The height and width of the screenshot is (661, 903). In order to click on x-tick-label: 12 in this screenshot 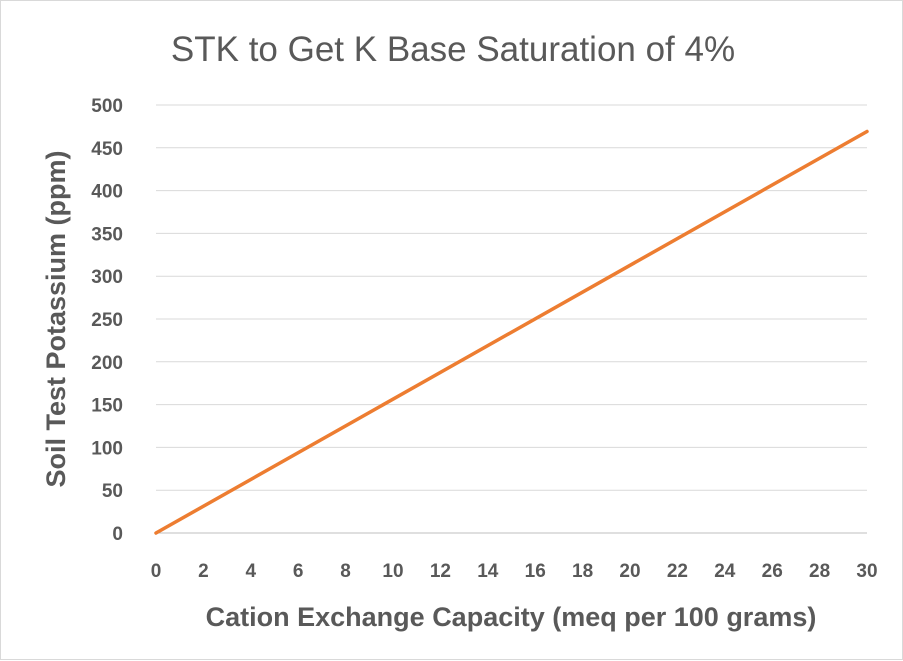, I will do `click(440, 571)`.